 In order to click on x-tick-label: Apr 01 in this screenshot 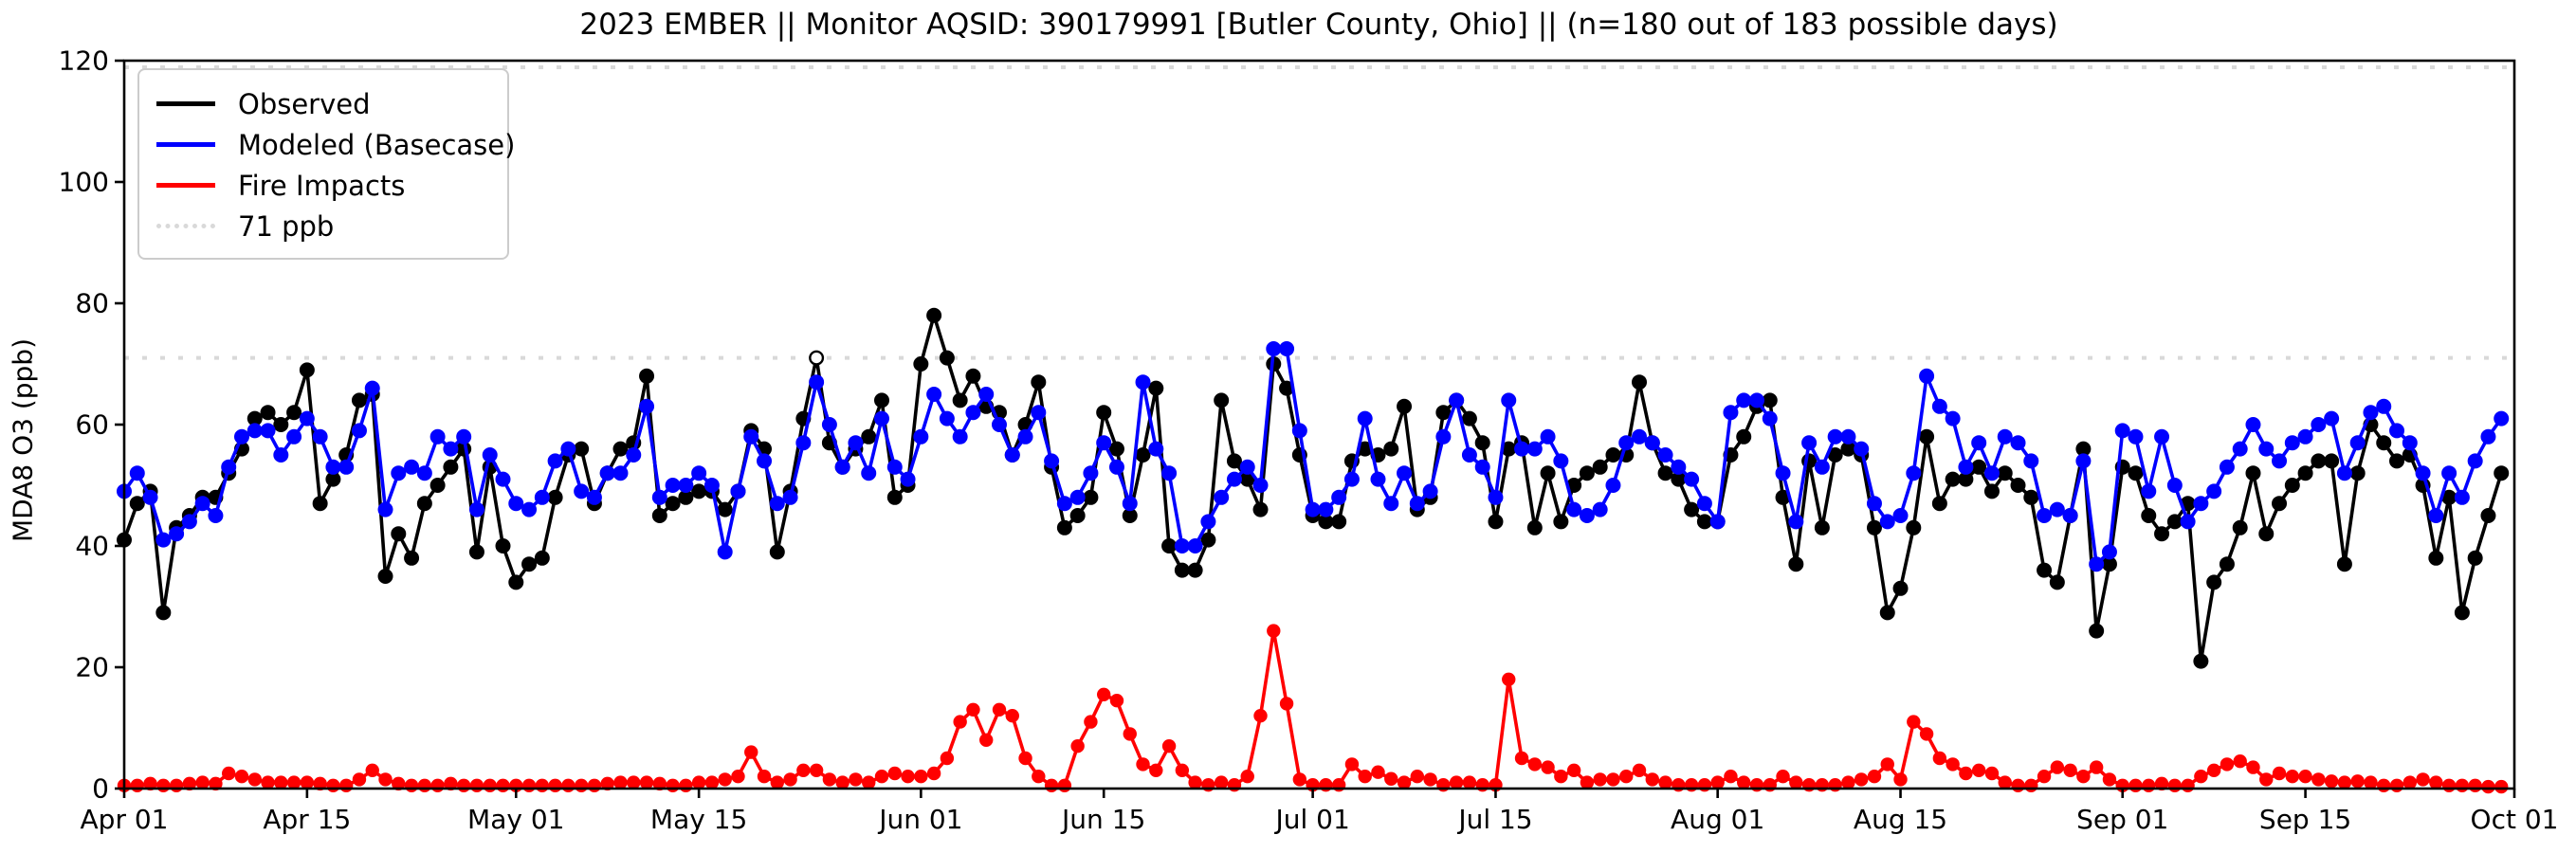, I will do `click(124, 819)`.